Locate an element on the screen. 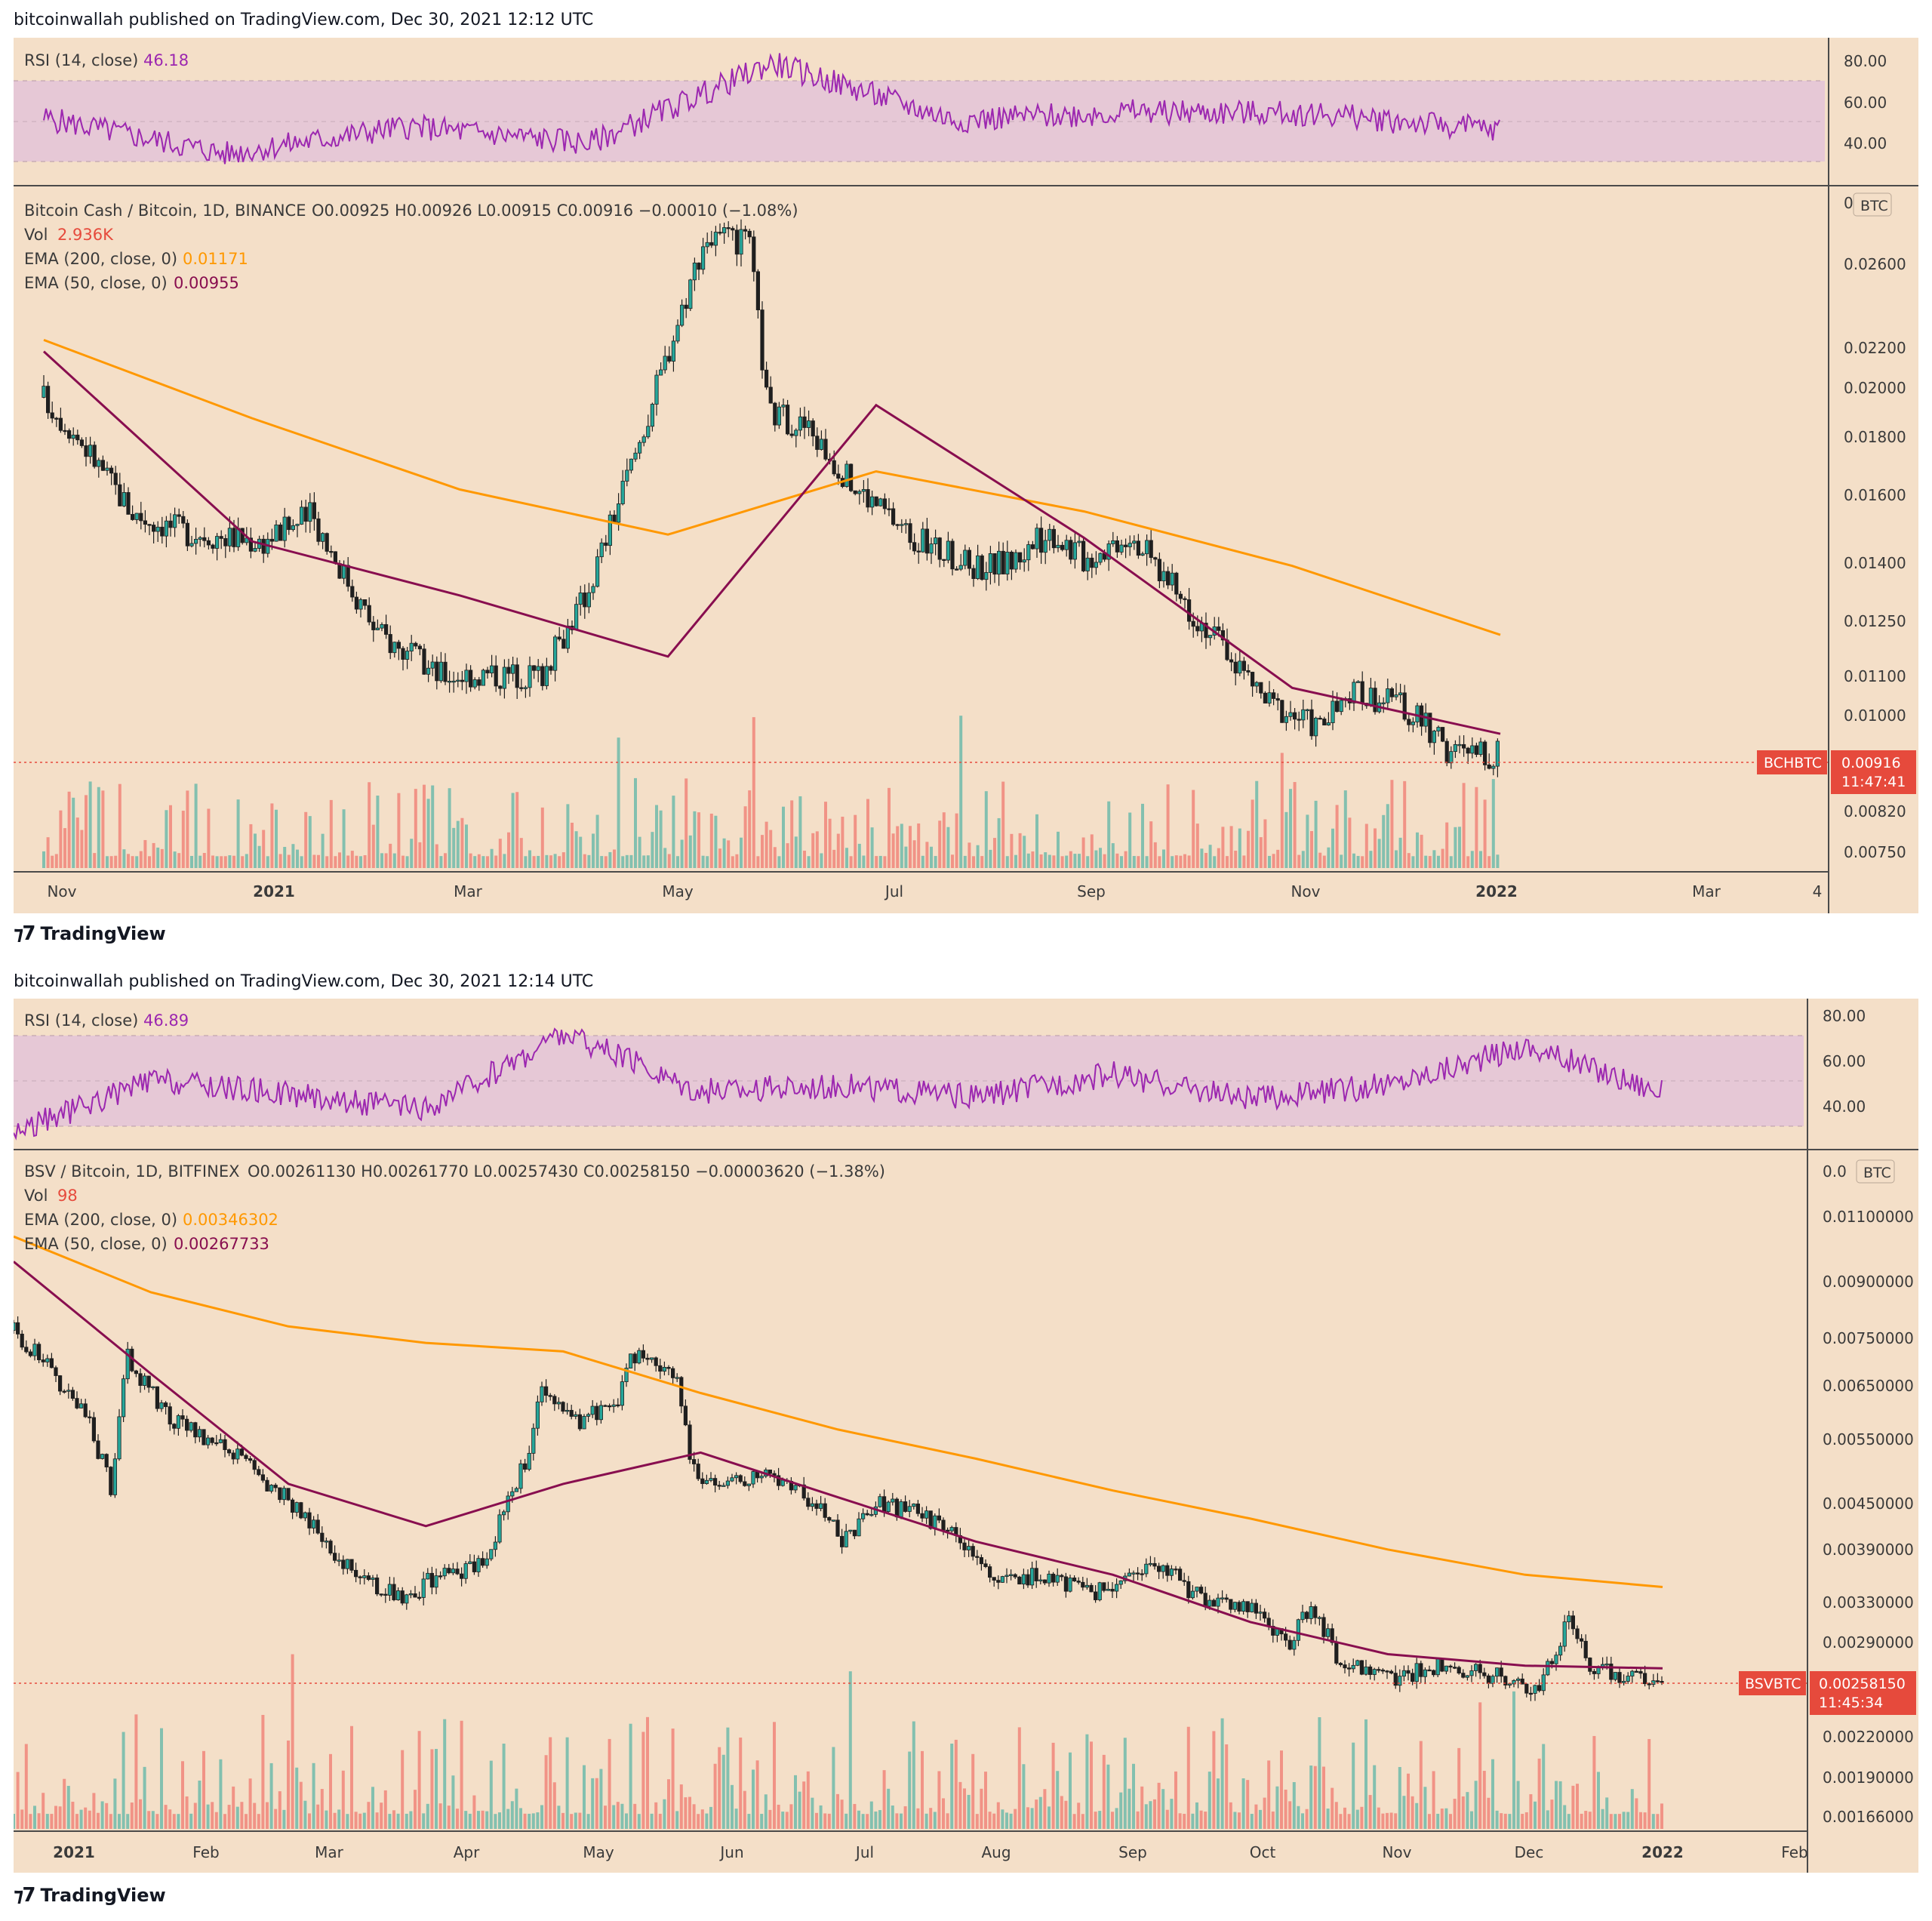  price-tick-label: 0.01250 is located at coordinates (1875, 621).